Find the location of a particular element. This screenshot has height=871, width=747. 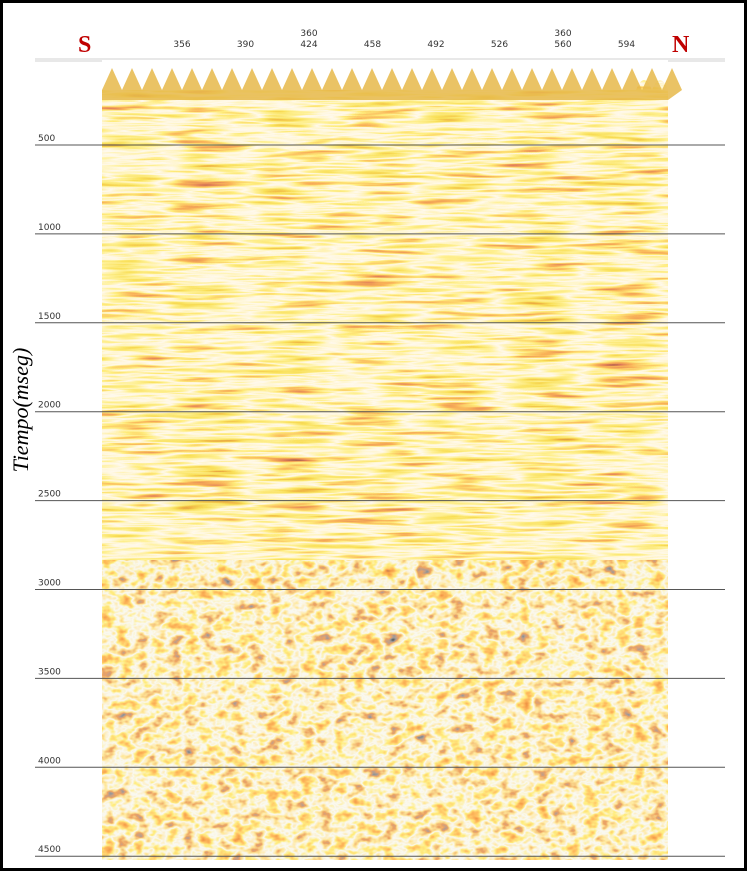

top-label: 492 is located at coordinates (435, 45).